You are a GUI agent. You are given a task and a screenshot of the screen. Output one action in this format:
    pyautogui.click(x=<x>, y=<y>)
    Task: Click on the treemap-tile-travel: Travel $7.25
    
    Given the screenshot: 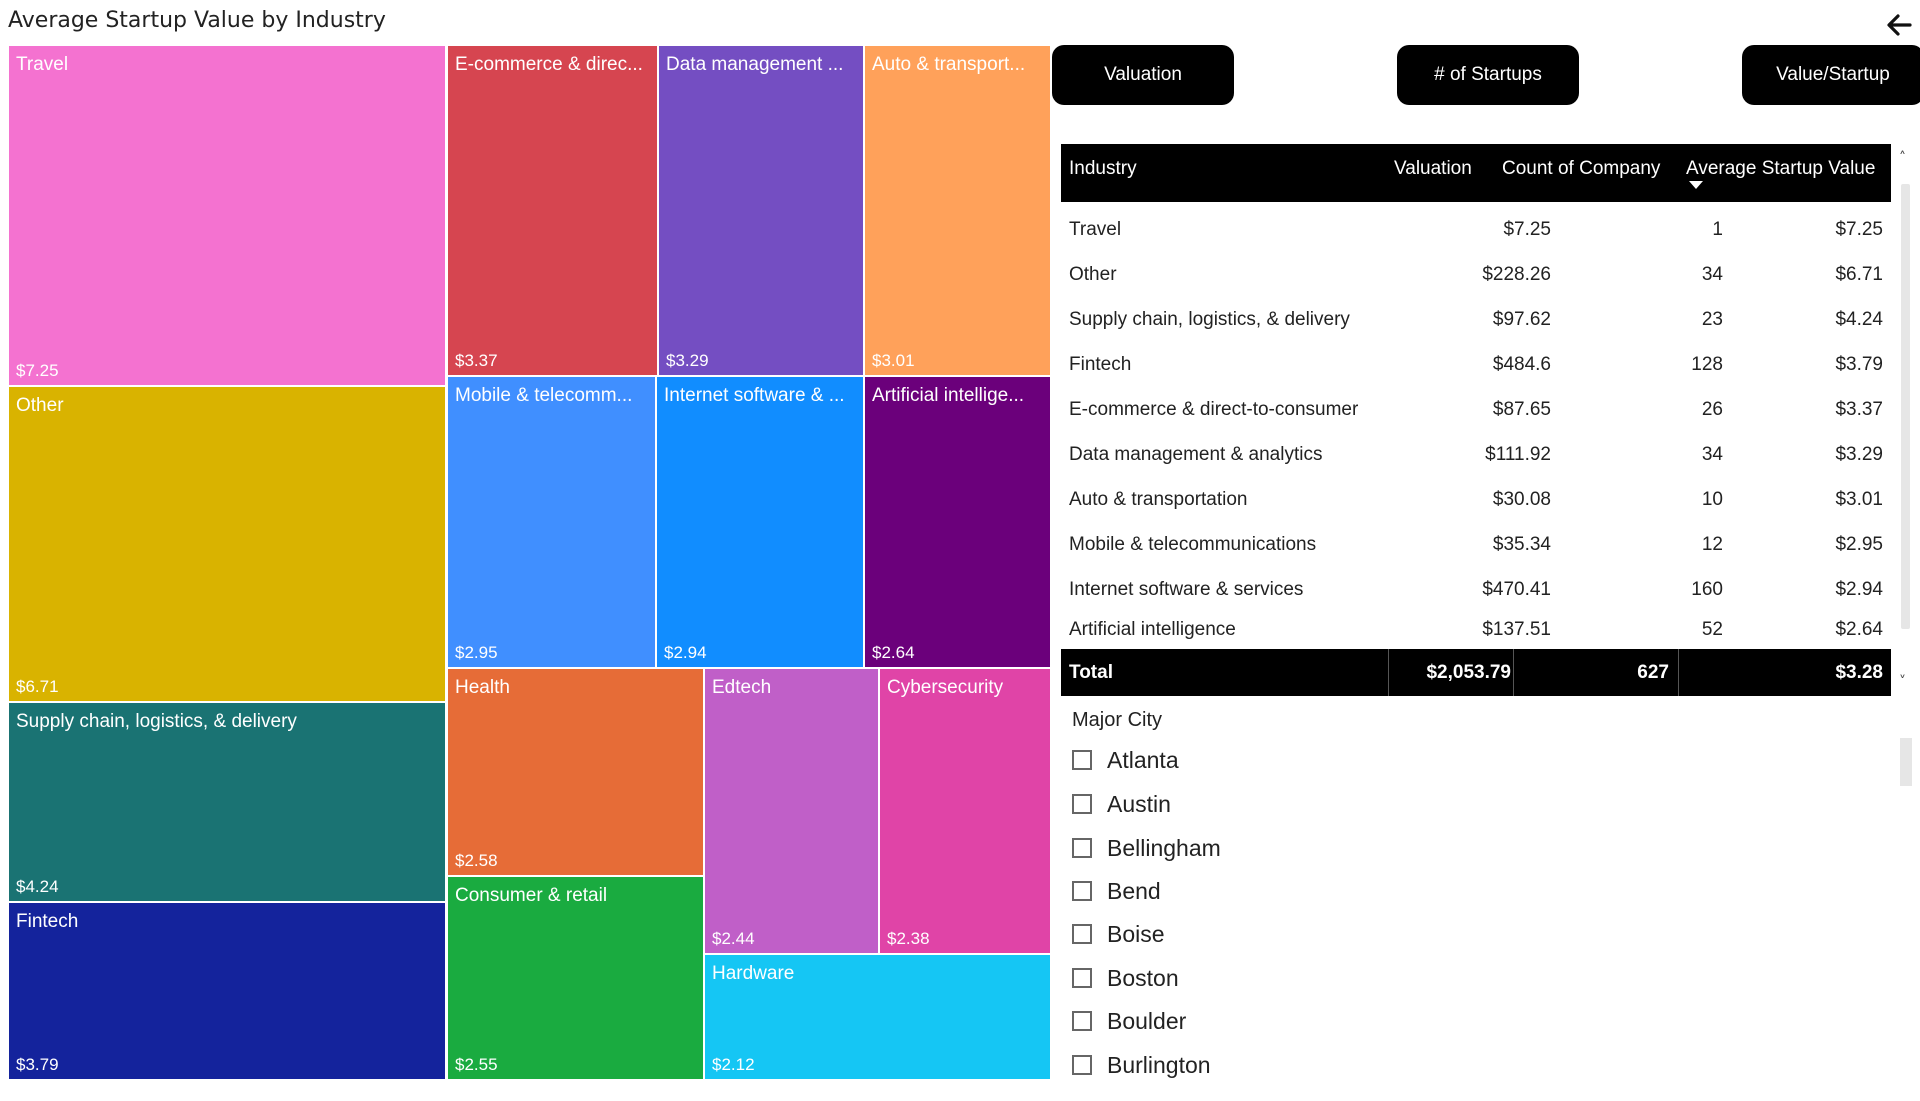 What is the action you would take?
    pyautogui.click(x=227, y=215)
    